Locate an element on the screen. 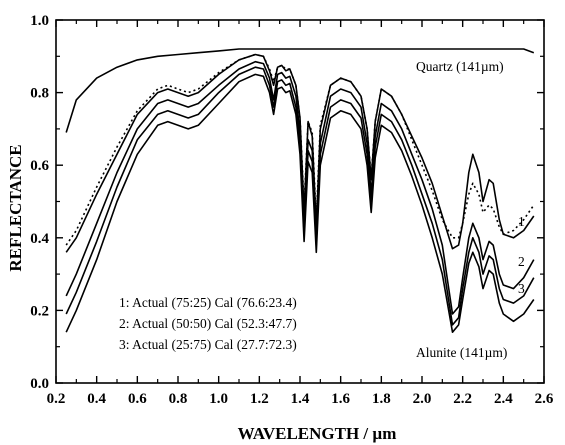 Image resolution: width=565 pixels, height=445 pixels. x-tick-label: 1.8 is located at coordinates (381, 399).